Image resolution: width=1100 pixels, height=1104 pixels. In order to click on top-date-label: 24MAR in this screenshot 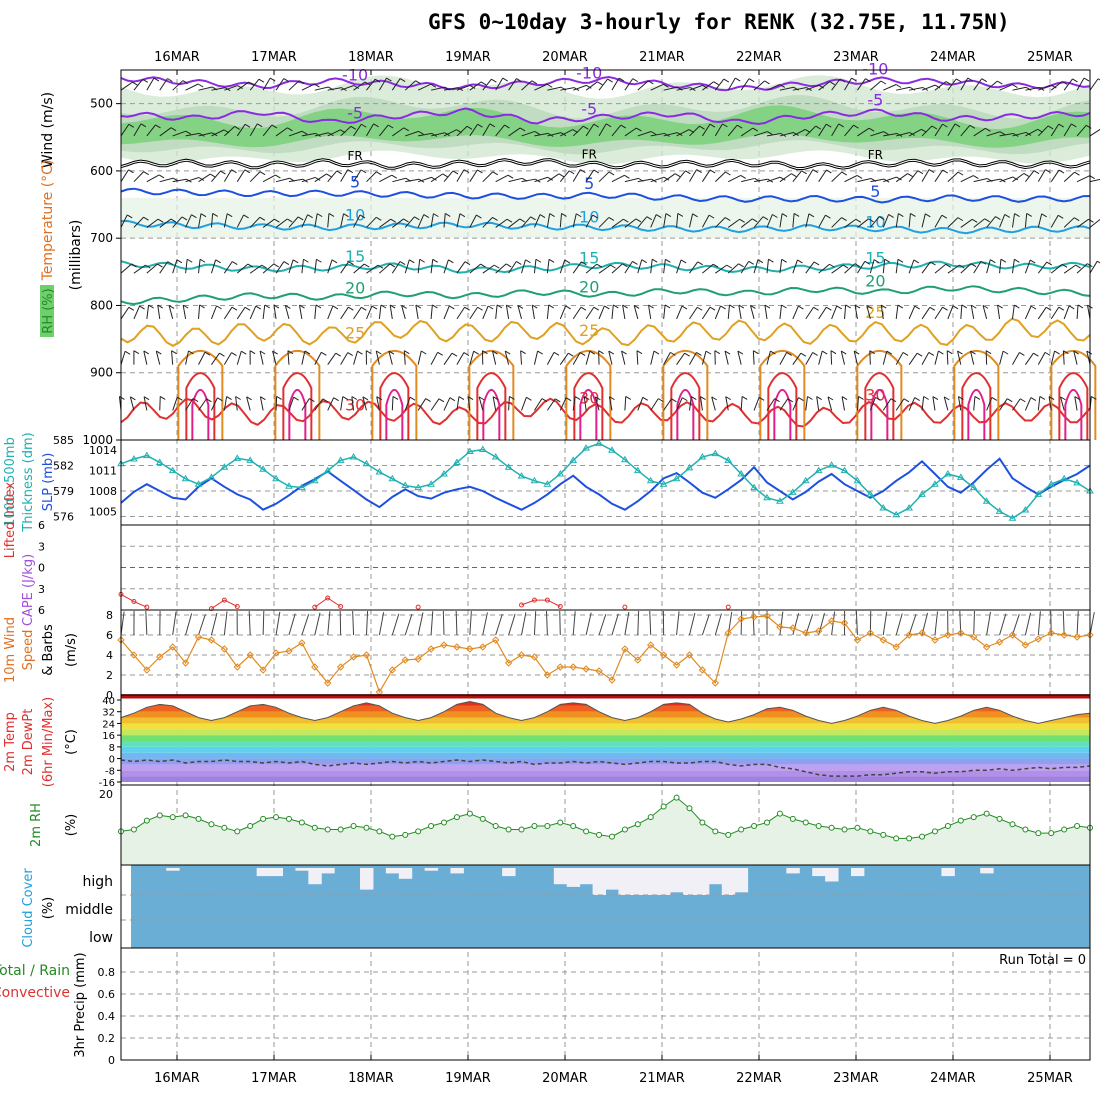, I will do `click(953, 57)`.